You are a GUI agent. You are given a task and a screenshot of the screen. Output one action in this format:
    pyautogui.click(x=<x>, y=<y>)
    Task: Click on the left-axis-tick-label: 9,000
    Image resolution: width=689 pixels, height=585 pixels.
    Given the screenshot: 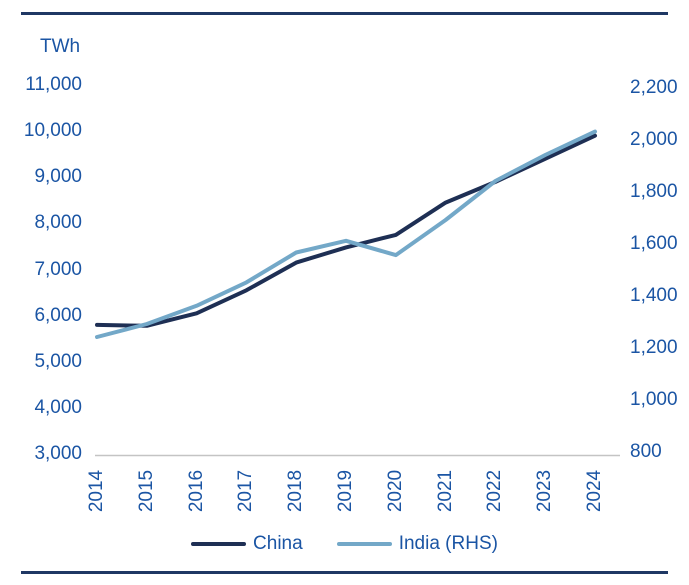 What is the action you would take?
    pyautogui.click(x=58, y=177)
    